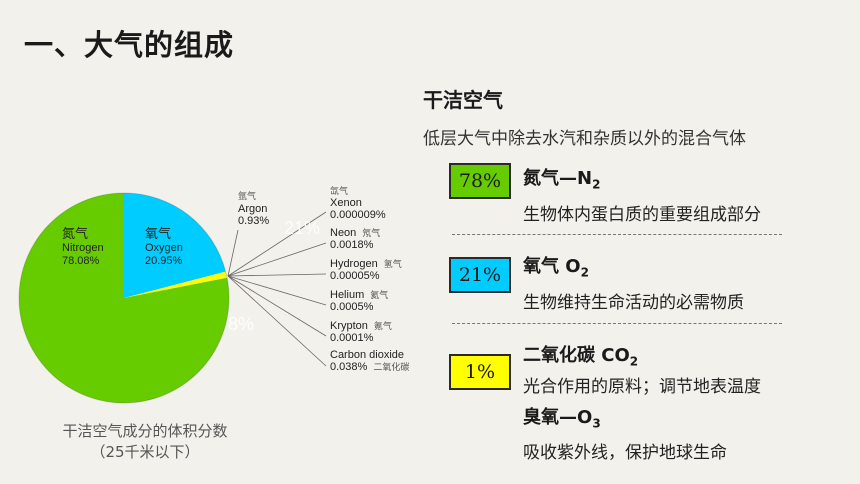 This screenshot has height=484, width=860. What do you see at coordinates (379, 294) in the screenshot?
I see `helium-label-cn: 氦气` at bounding box center [379, 294].